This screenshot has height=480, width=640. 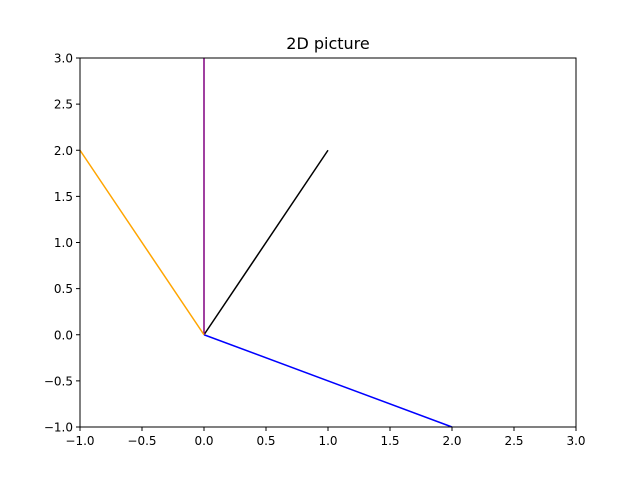 I want to click on y-tick-label: −0.5, so click(x=58, y=381).